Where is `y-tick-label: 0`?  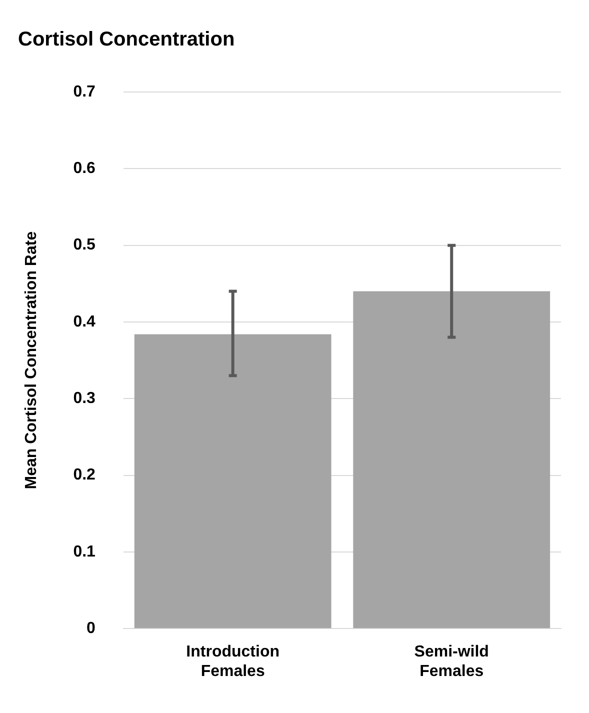
y-tick-label: 0 is located at coordinates (91, 629).